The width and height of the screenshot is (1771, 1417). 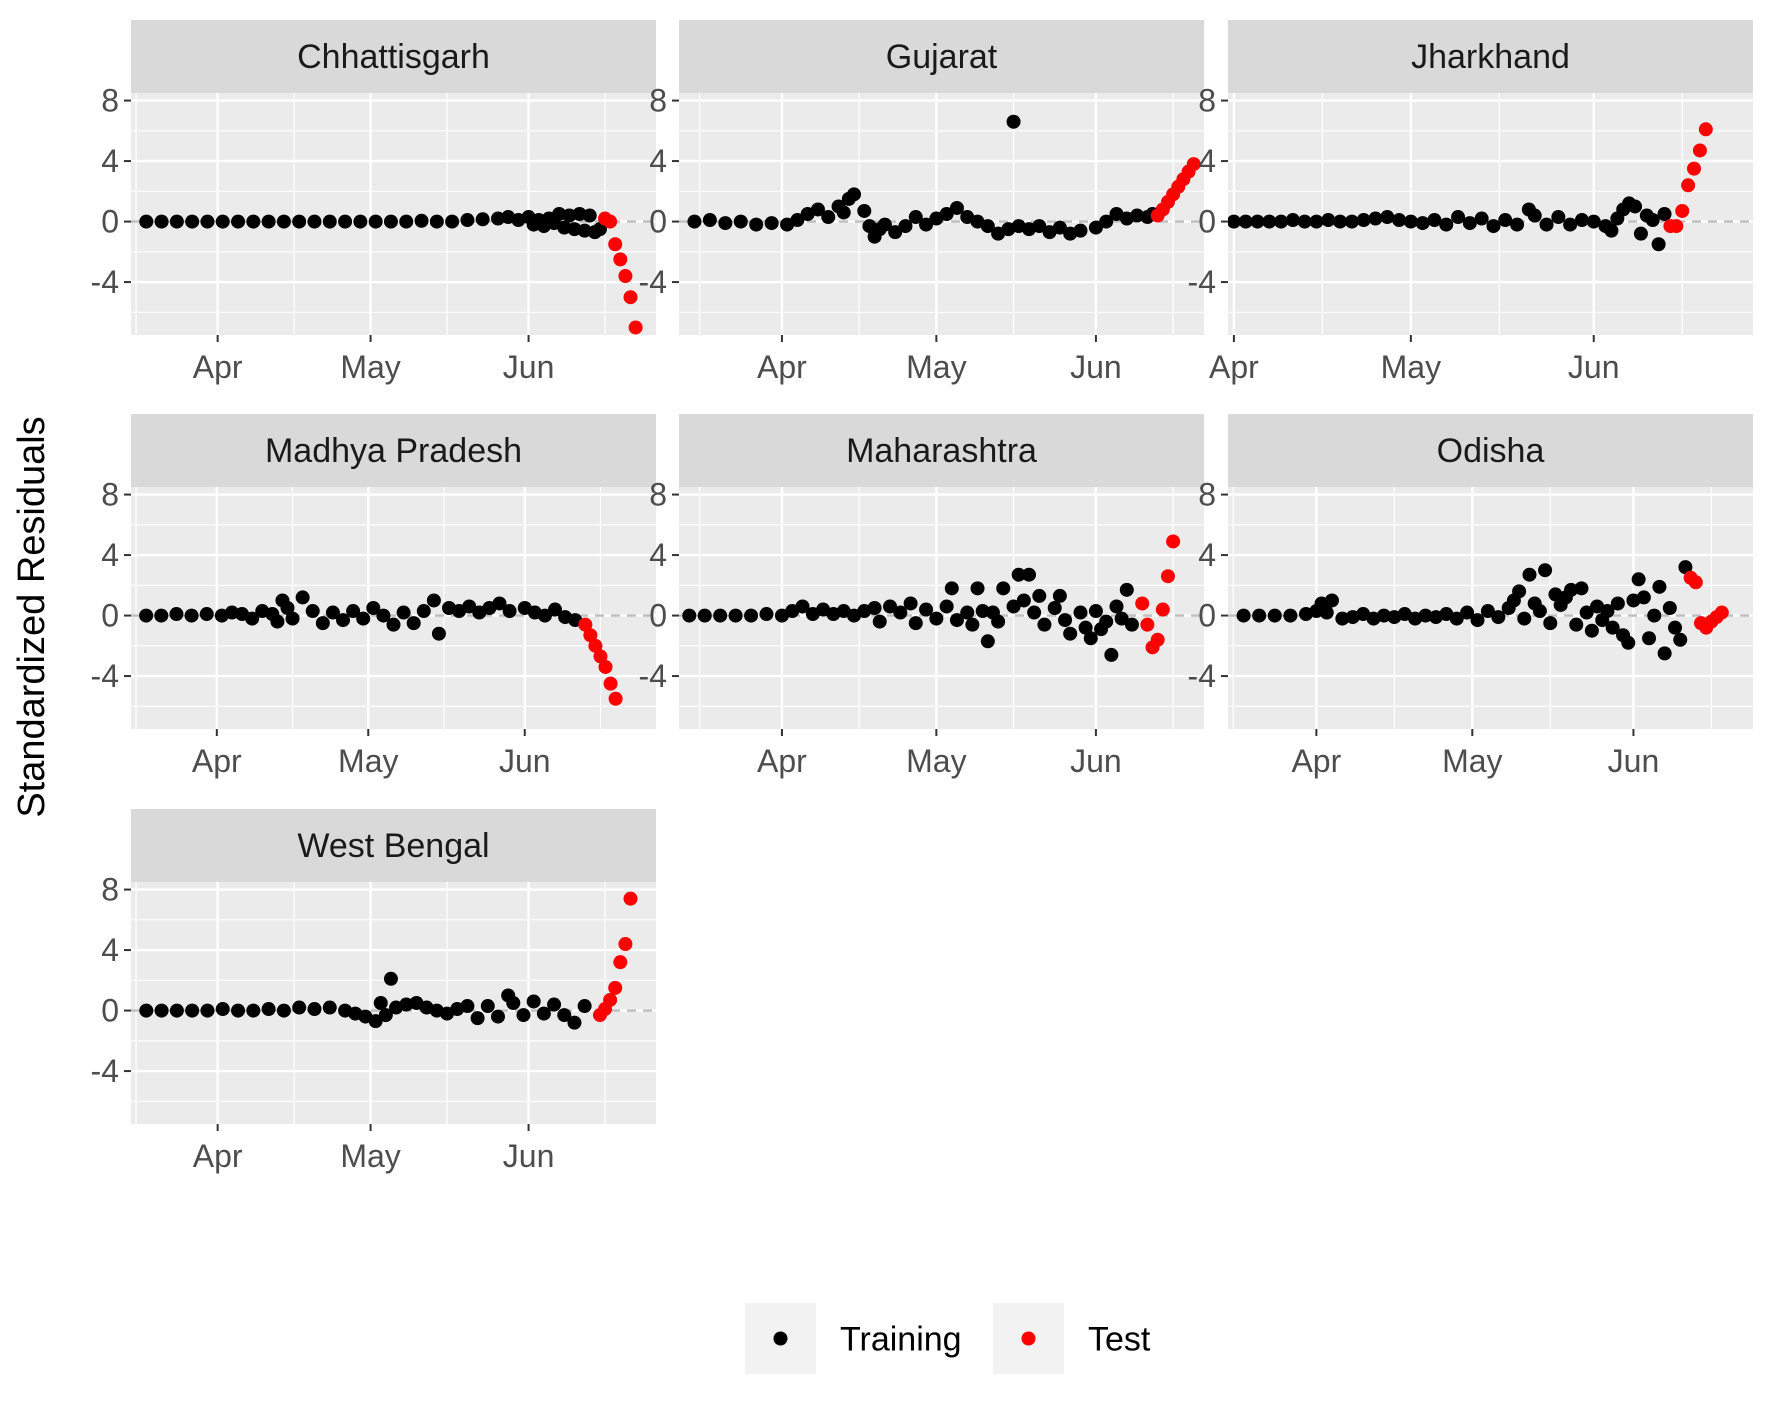 I want to click on strip-odisha, so click(x=1490, y=450).